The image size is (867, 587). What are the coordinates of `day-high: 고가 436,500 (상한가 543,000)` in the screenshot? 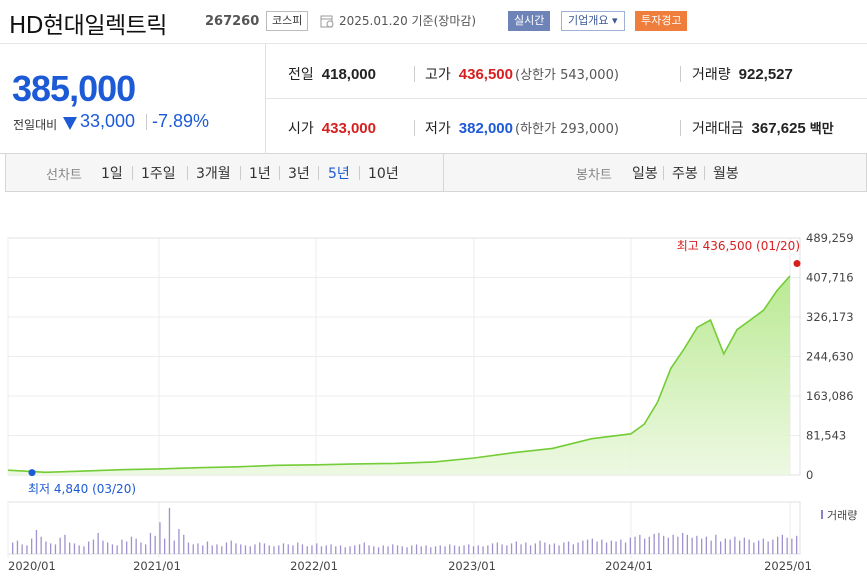 It's located at (522, 74).